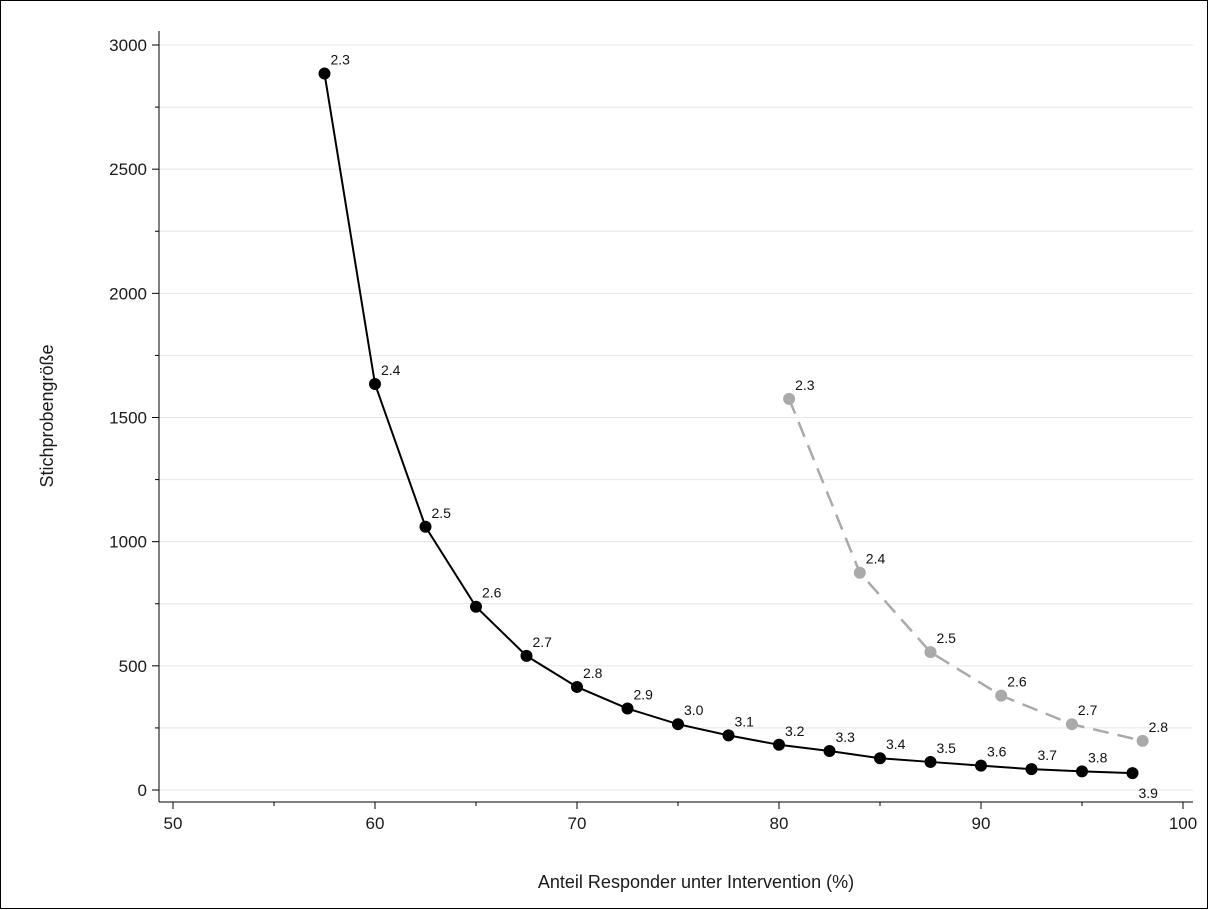  Describe the element at coordinates (173, 823) in the screenshot. I see `x-tick-label: 50` at that location.